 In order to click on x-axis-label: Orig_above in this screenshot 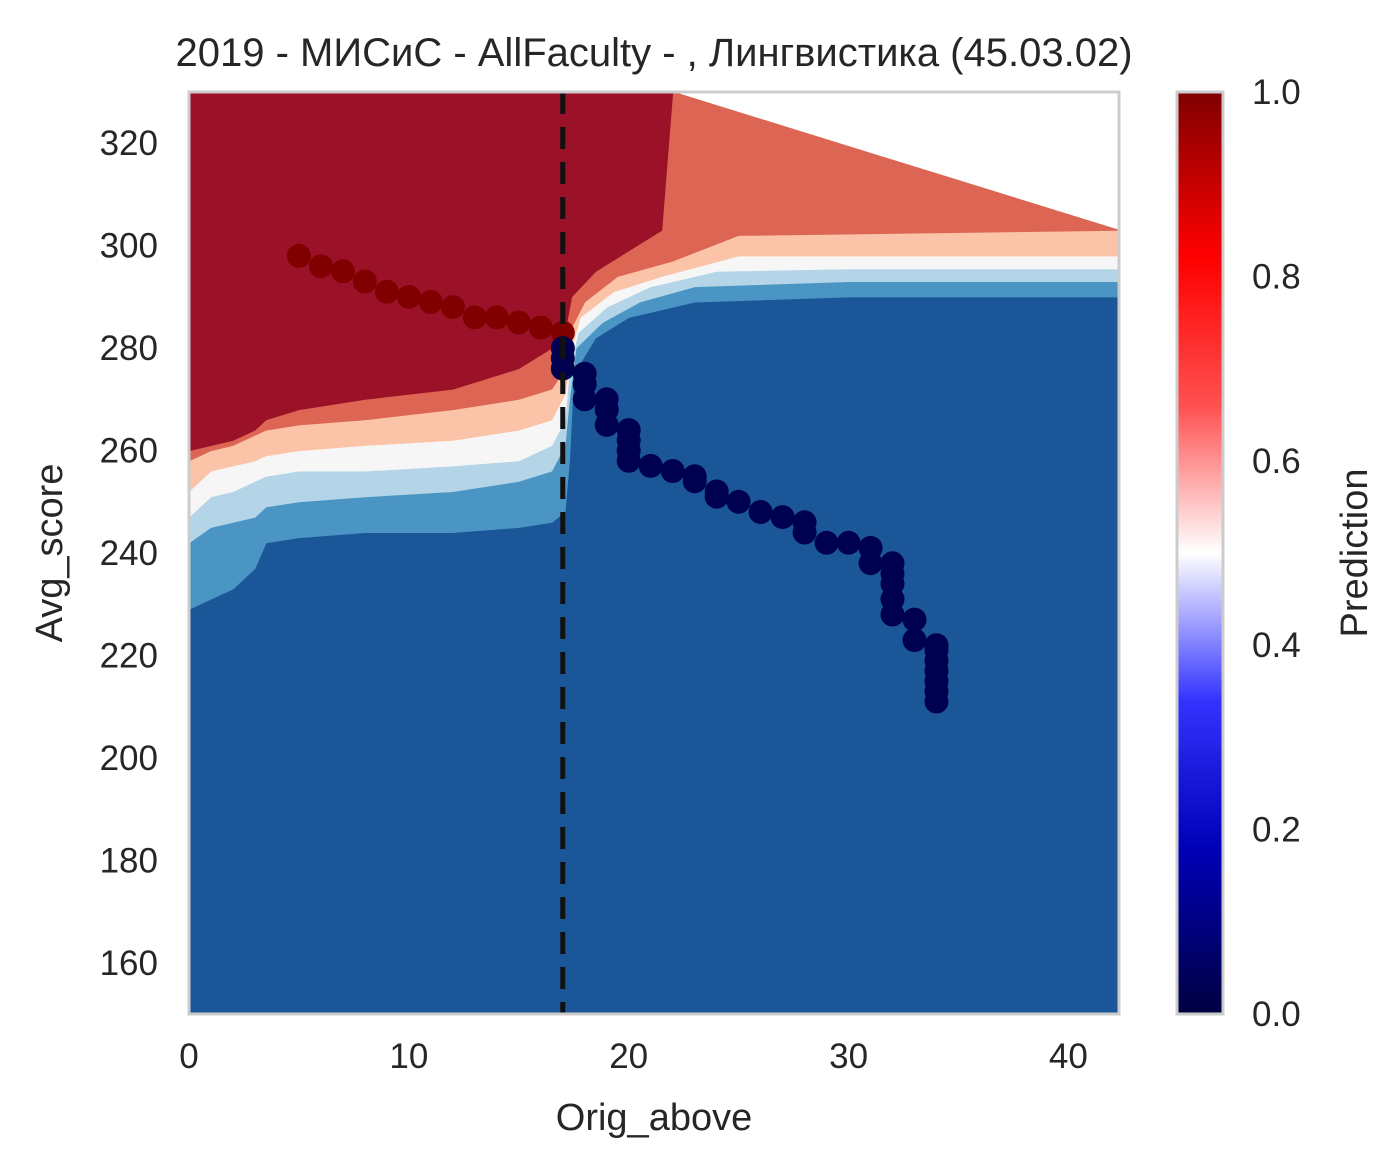, I will do `click(654, 1118)`.